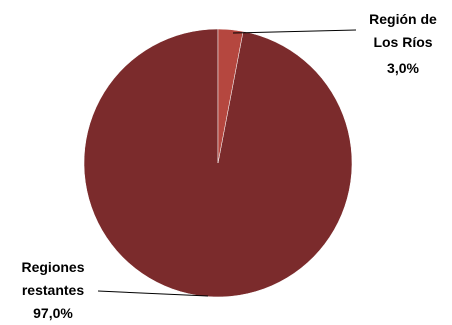 This screenshot has height=325, width=452. What do you see at coordinates (230, 96) in the screenshot?
I see `pie-slice` at bounding box center [230, 96].